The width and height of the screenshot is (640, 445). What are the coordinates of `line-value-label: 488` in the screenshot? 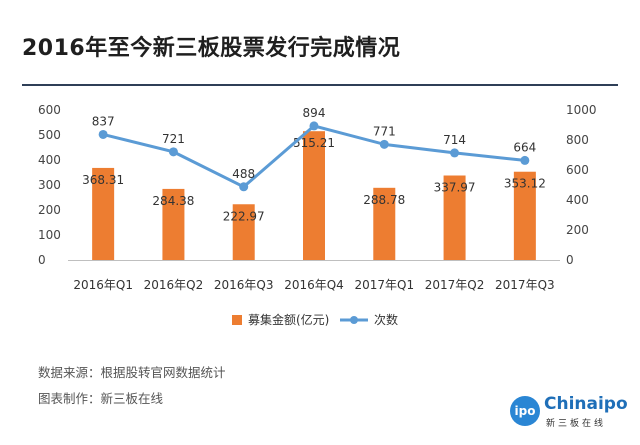 It's located at (243, 174).